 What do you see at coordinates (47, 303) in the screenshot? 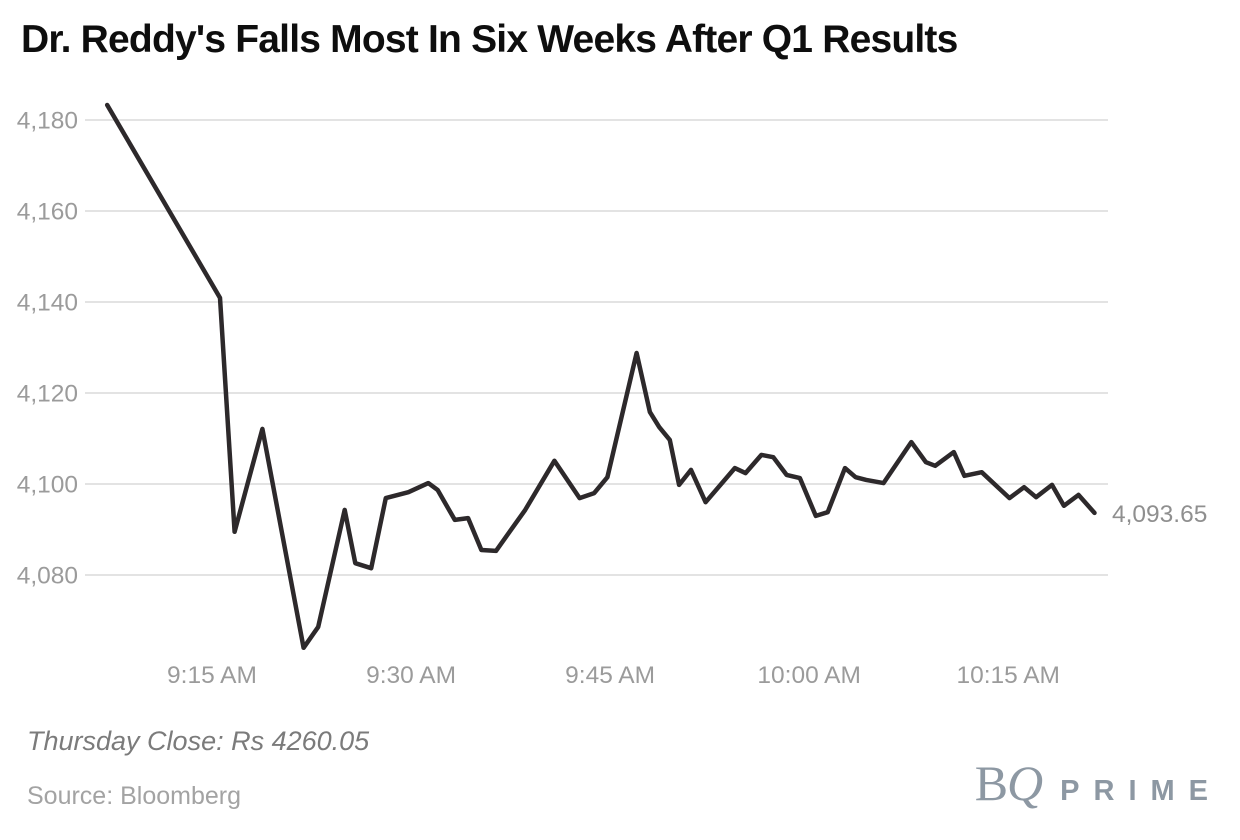
I see `y-axis-label: 4,140` at bounding box center [47, 303].